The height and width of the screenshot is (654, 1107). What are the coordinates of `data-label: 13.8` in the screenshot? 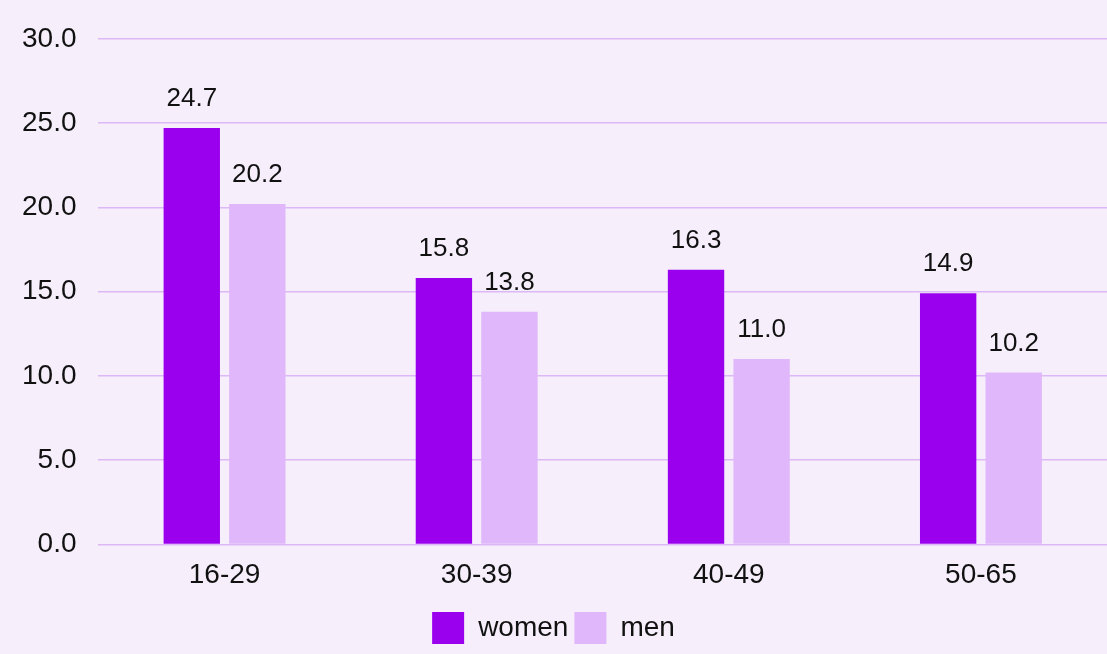 It's located at (509, 281).